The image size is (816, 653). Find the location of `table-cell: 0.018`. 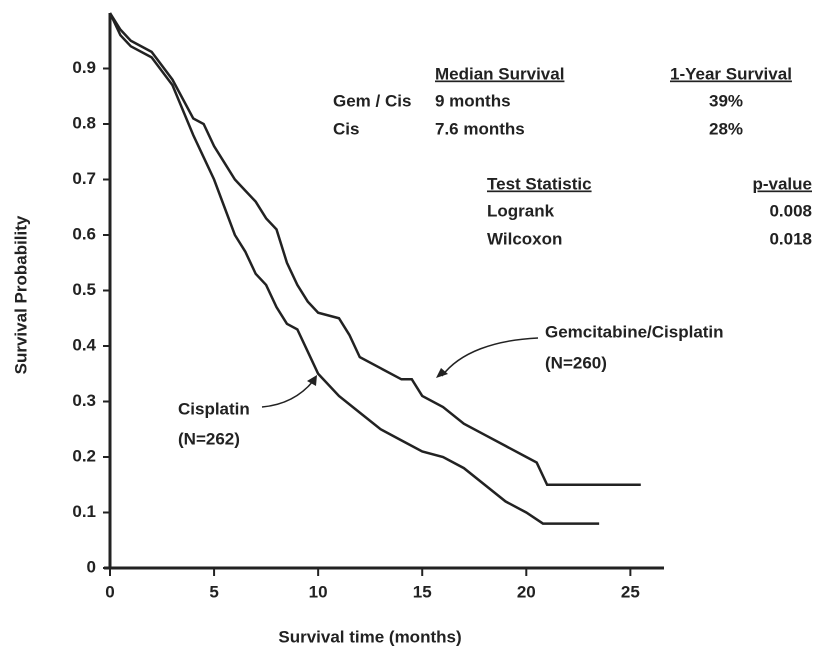

table-cell: 0.018 is located at coordinates (790, 238).